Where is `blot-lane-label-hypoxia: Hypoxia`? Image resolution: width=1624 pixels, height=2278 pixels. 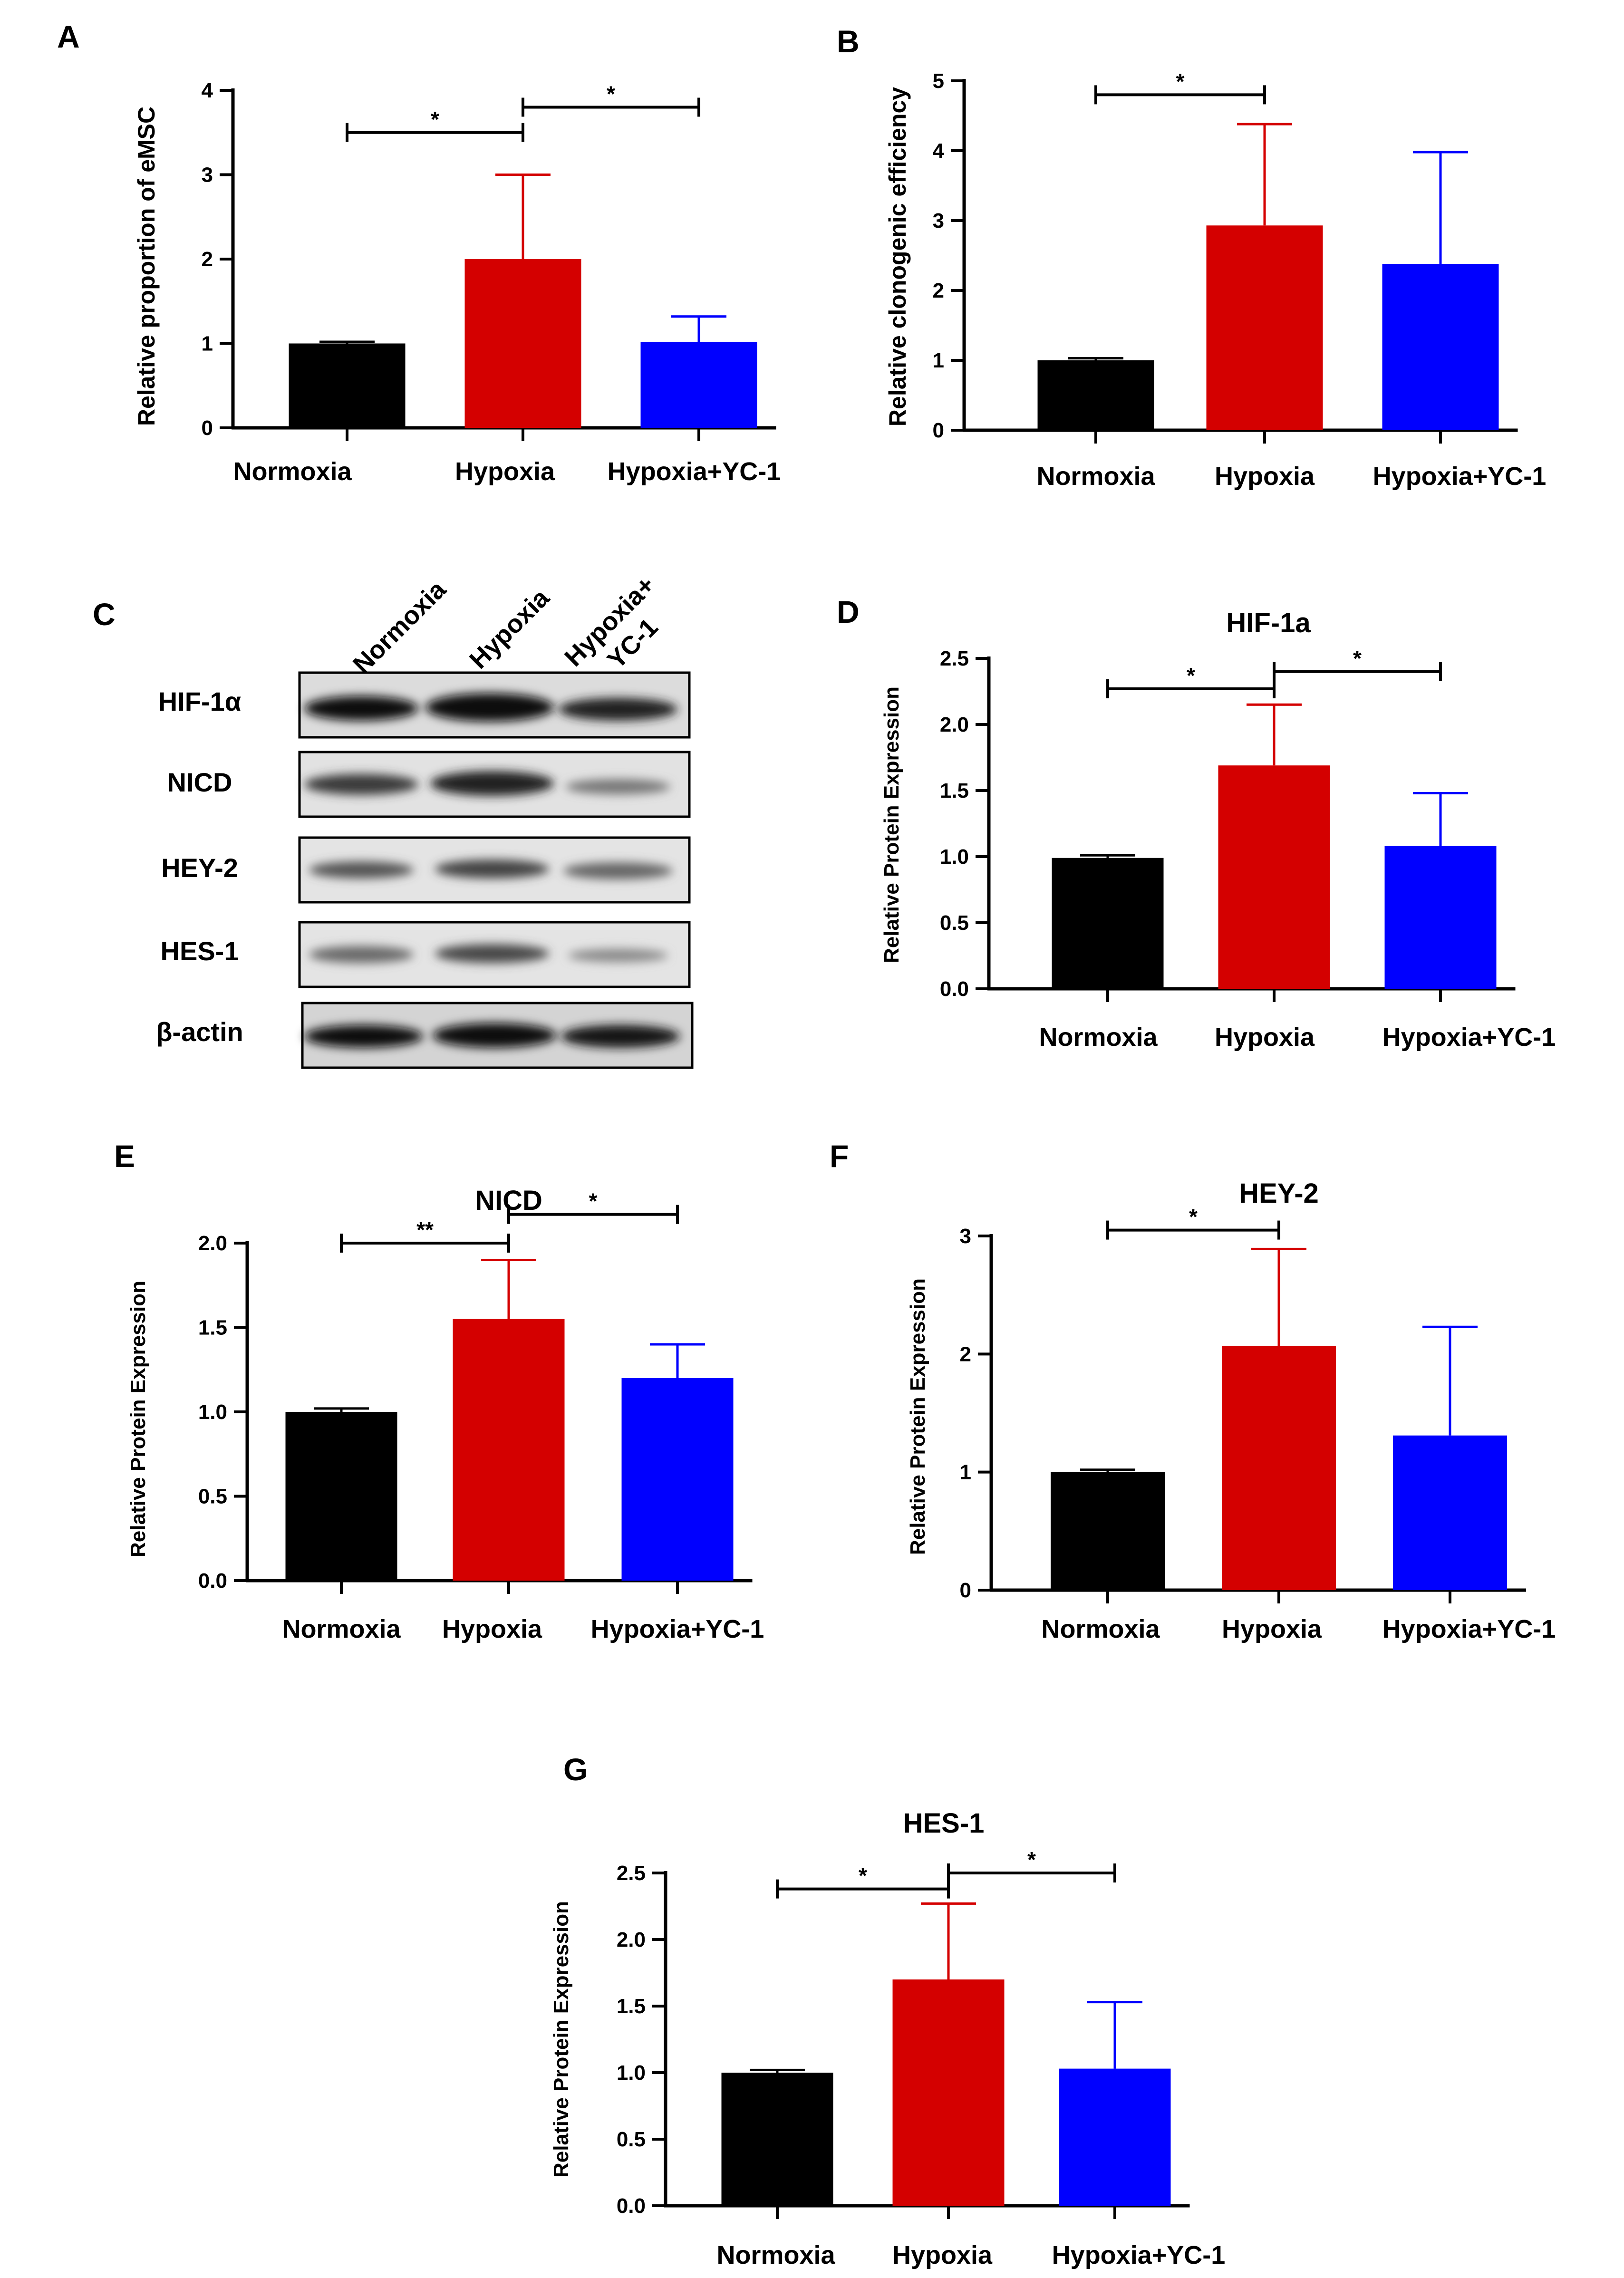
blot-lane-label-hypoxia: Hypoxia is located at coordinates (509, 629).